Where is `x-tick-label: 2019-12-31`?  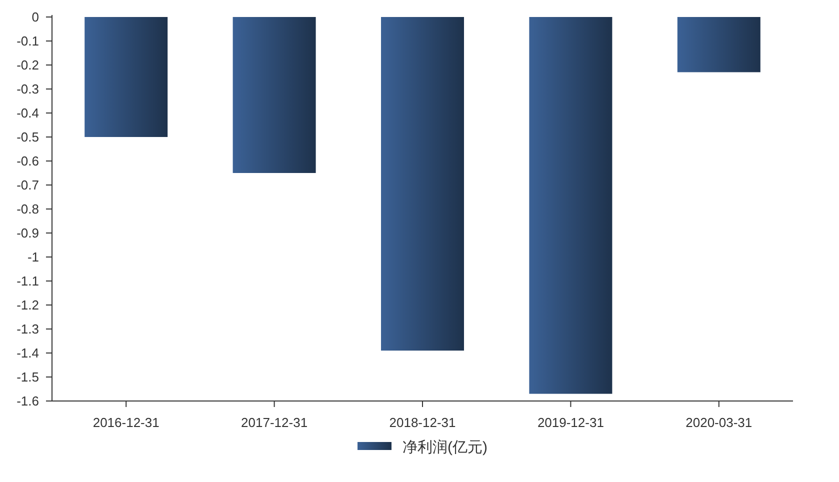
x-tick-label: 2019-12-31 is located at coordinates (570, 422).